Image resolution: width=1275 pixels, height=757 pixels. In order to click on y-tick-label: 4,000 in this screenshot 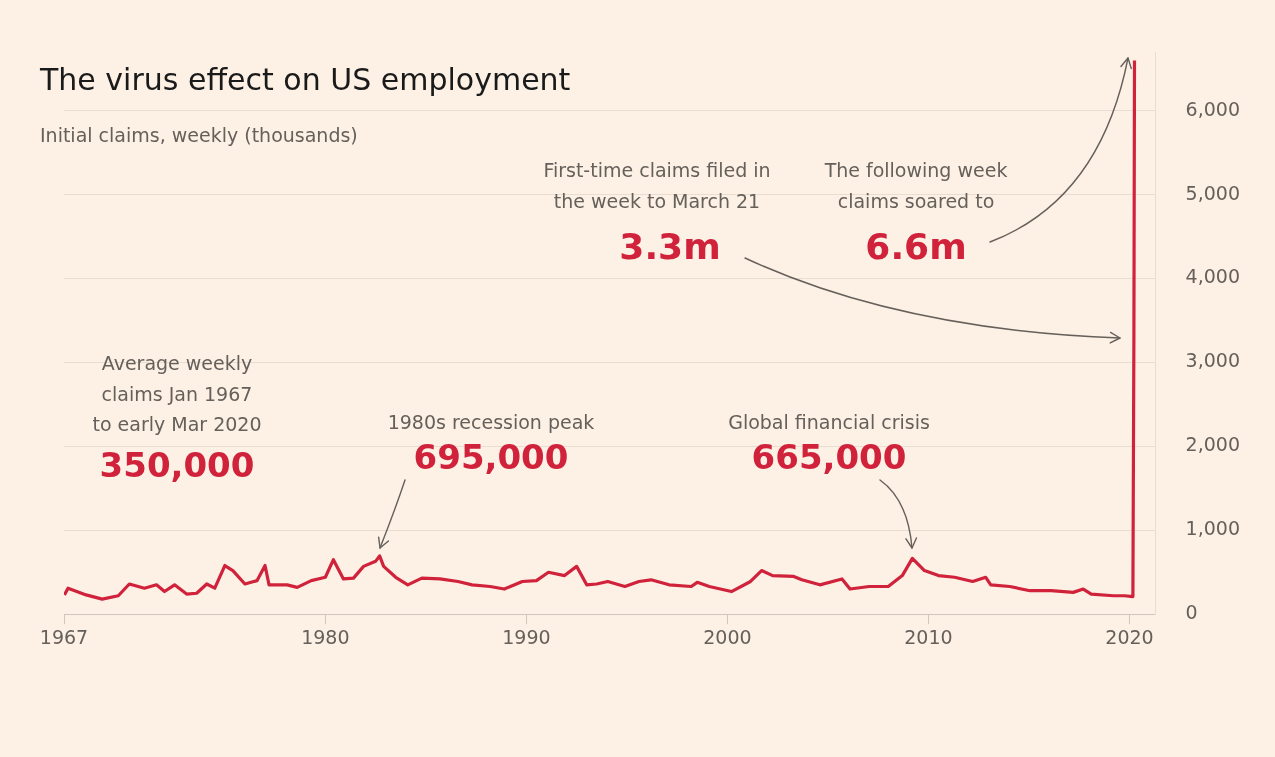, I will do `click(1213, 276)`.